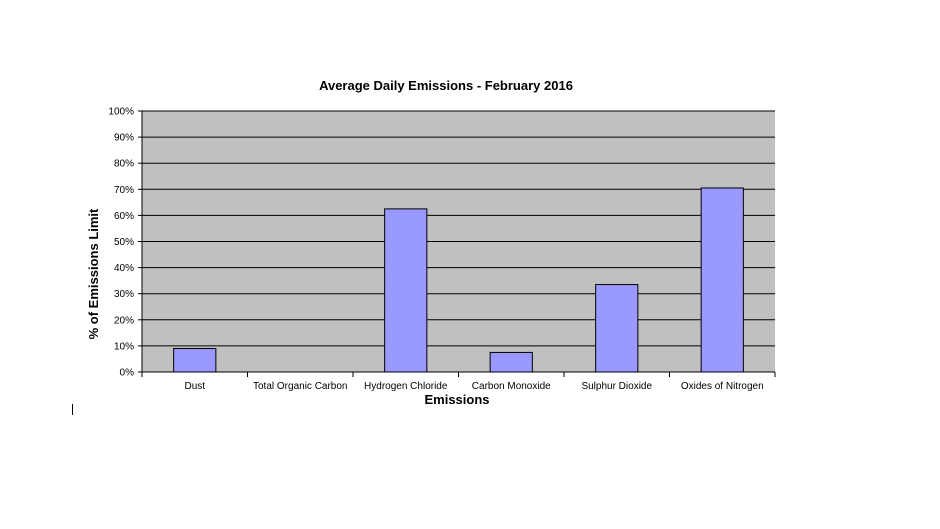  What do you see at coordinates (93, 273) in the screenshot?
I see `y-axis-title: % of Emissions Limit` at bounding box center [93, 273].